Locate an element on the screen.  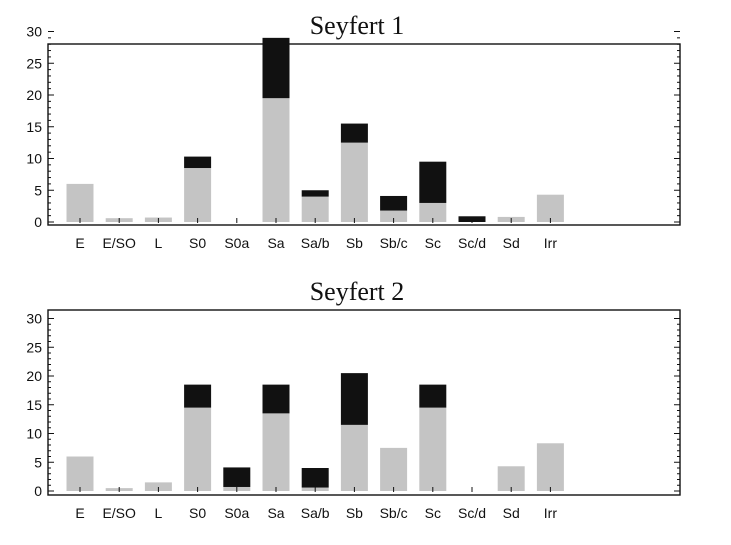
bar-lower-sd is located at coordinates (511, 478).